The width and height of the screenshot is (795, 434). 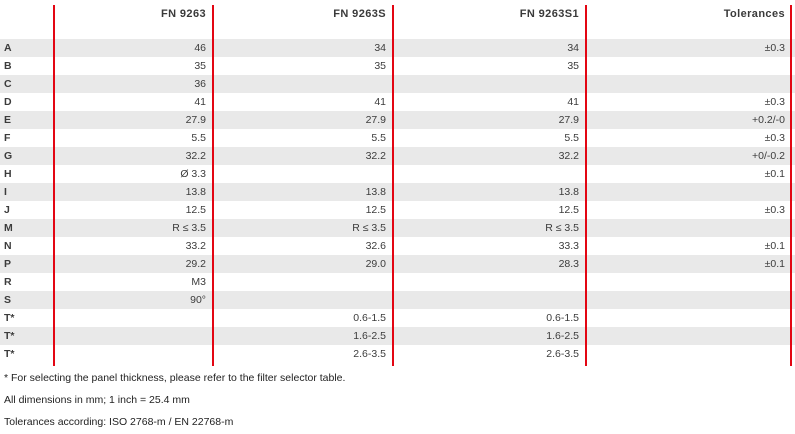 What do you see at coordinates (568, 156) in the screenshot?
I see `cell-fn9263s1: 32.2` at bounding box center [568, 156].